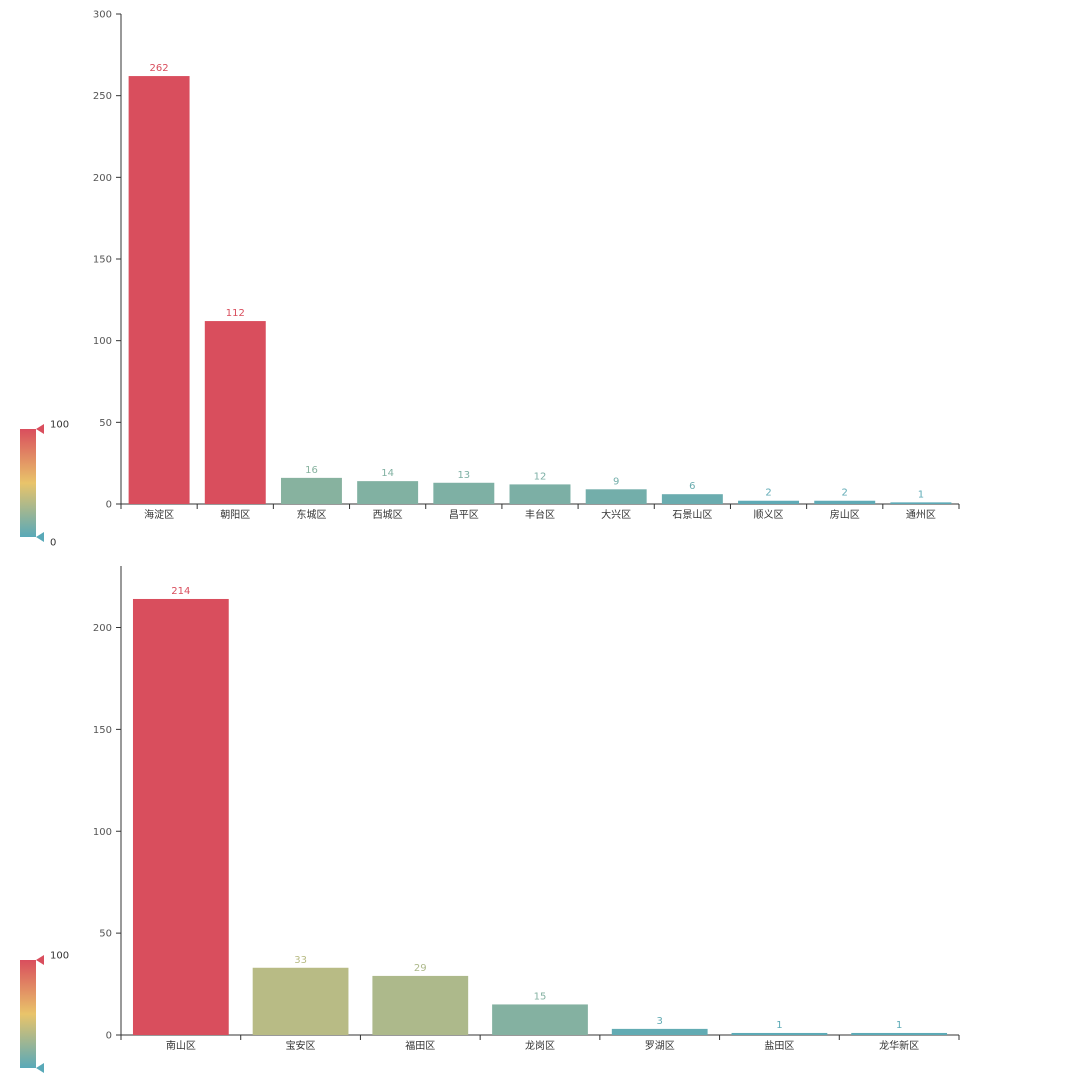  What do you see at coordinates (159, 68) in the screenshot?
I see `bar-value-label: 262` at bounding box center [159, 68].